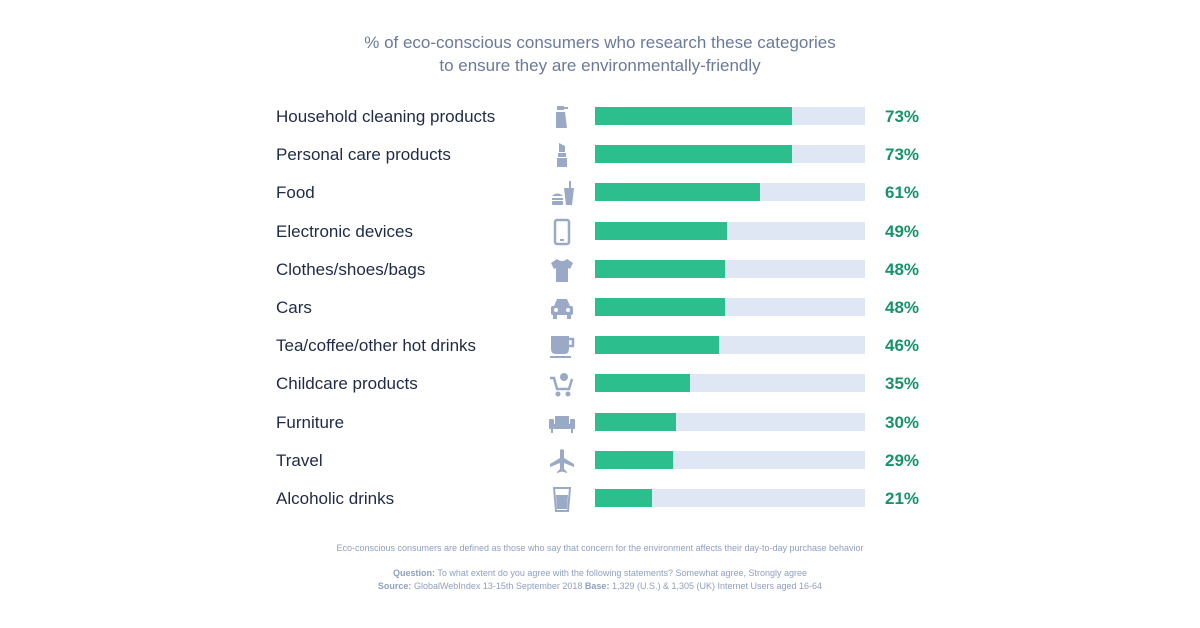  What do you see at coordinates (902, 231) in the screenshot?
I see `value-label: 49%` at bounding box center [902, 231].